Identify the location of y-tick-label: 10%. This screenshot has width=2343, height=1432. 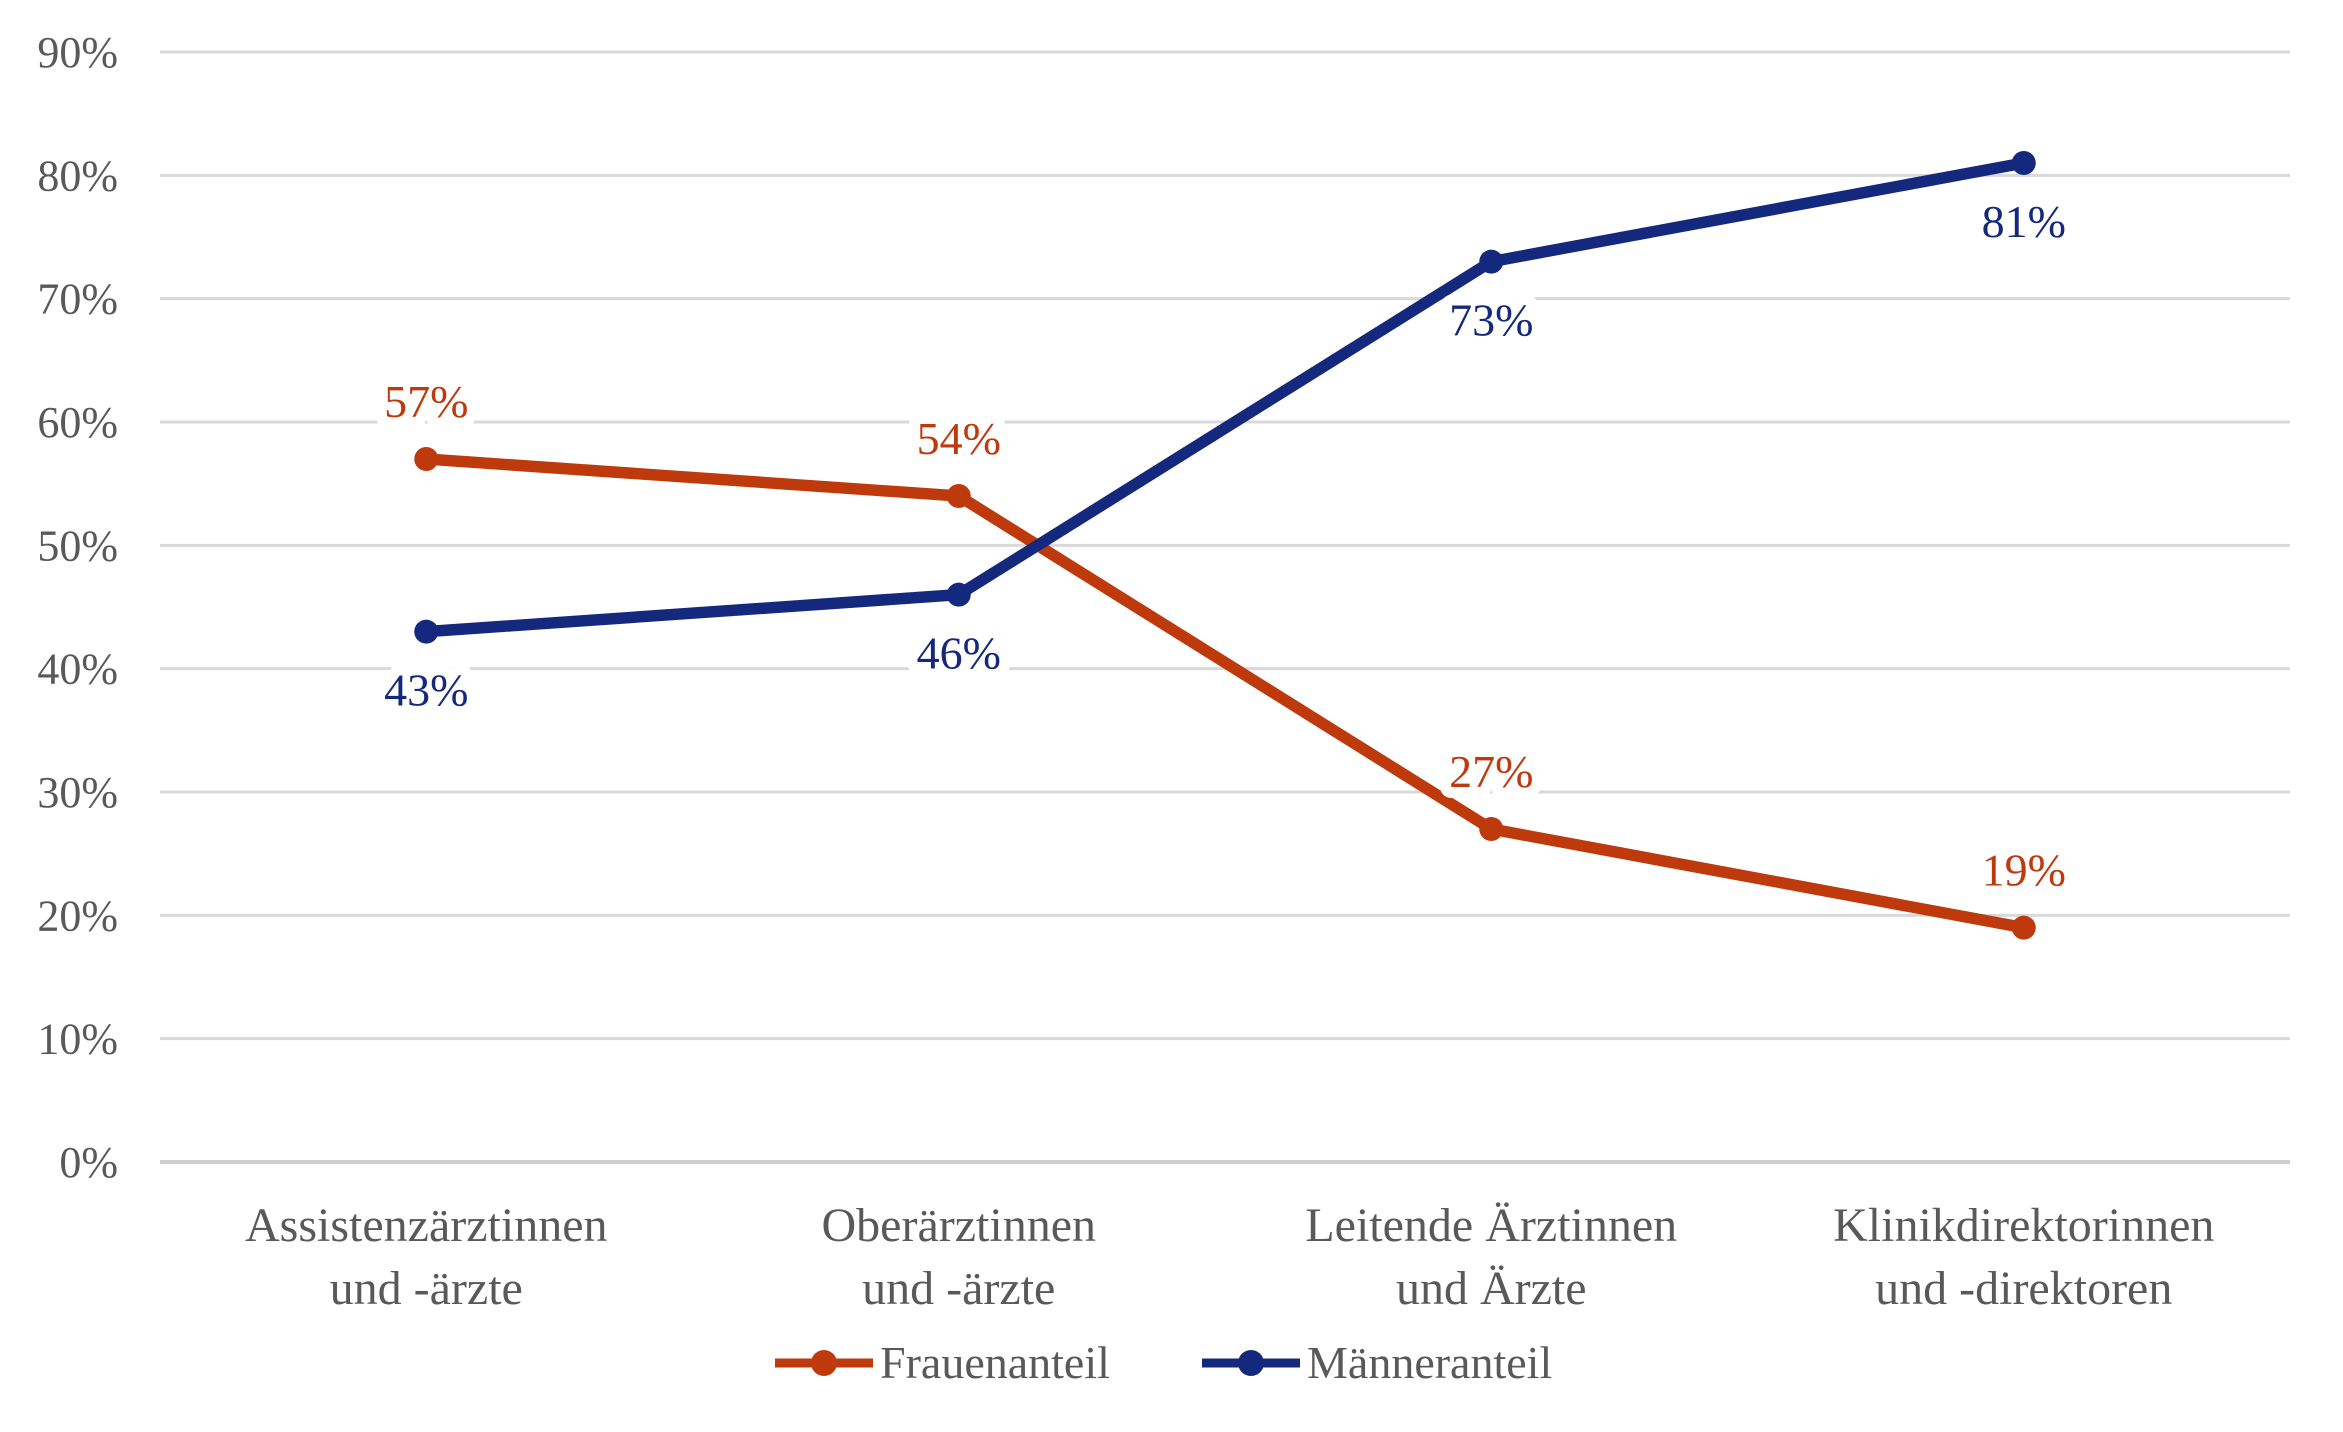
(77, 1039).